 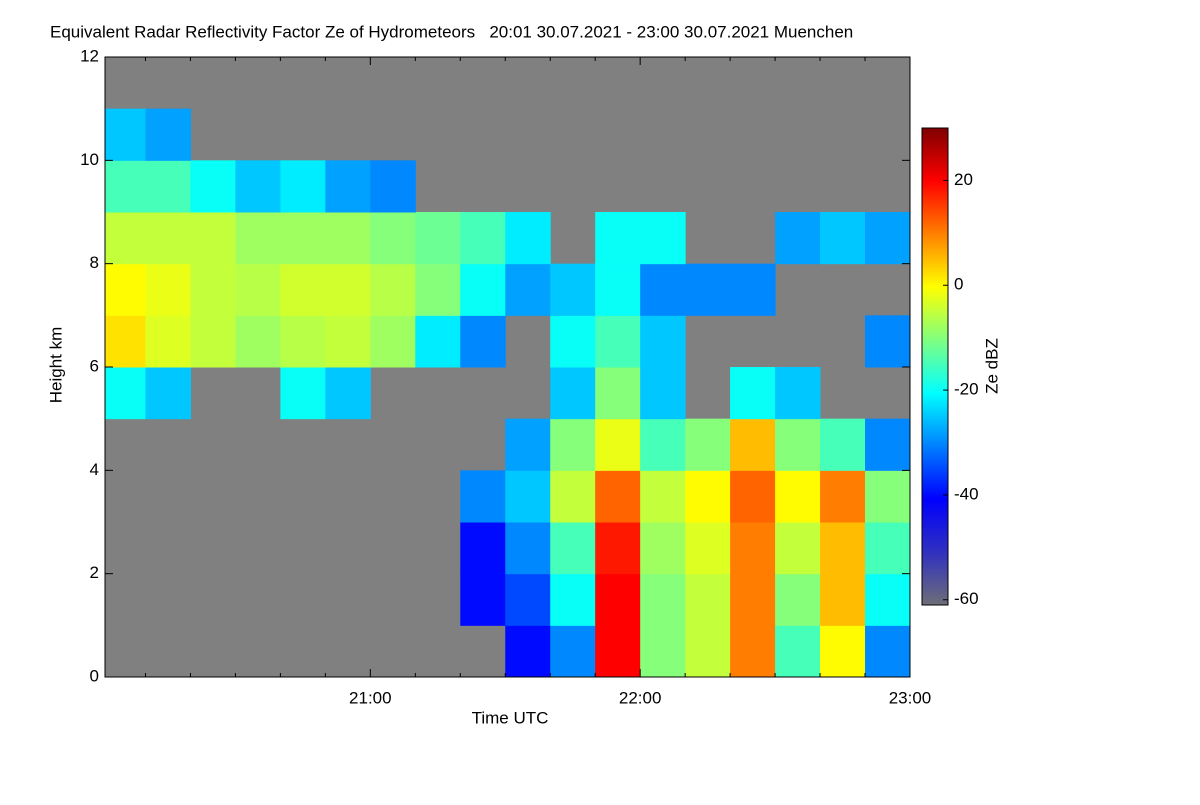 What do you see at coordinates (935, 366) in the screenshot?
I see `colorbar` at bounding box center [935, 366].